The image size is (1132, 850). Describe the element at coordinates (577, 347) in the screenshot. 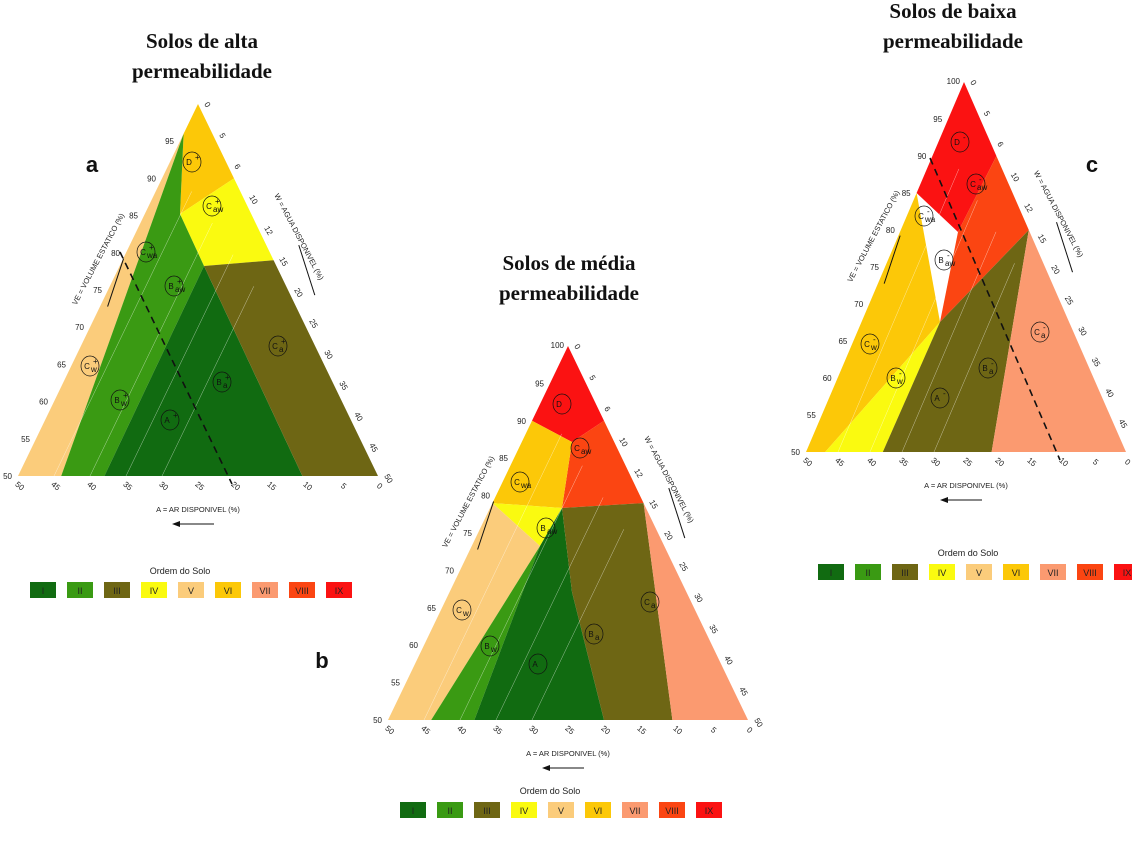

I see `right-tick-label: 0` at that location.